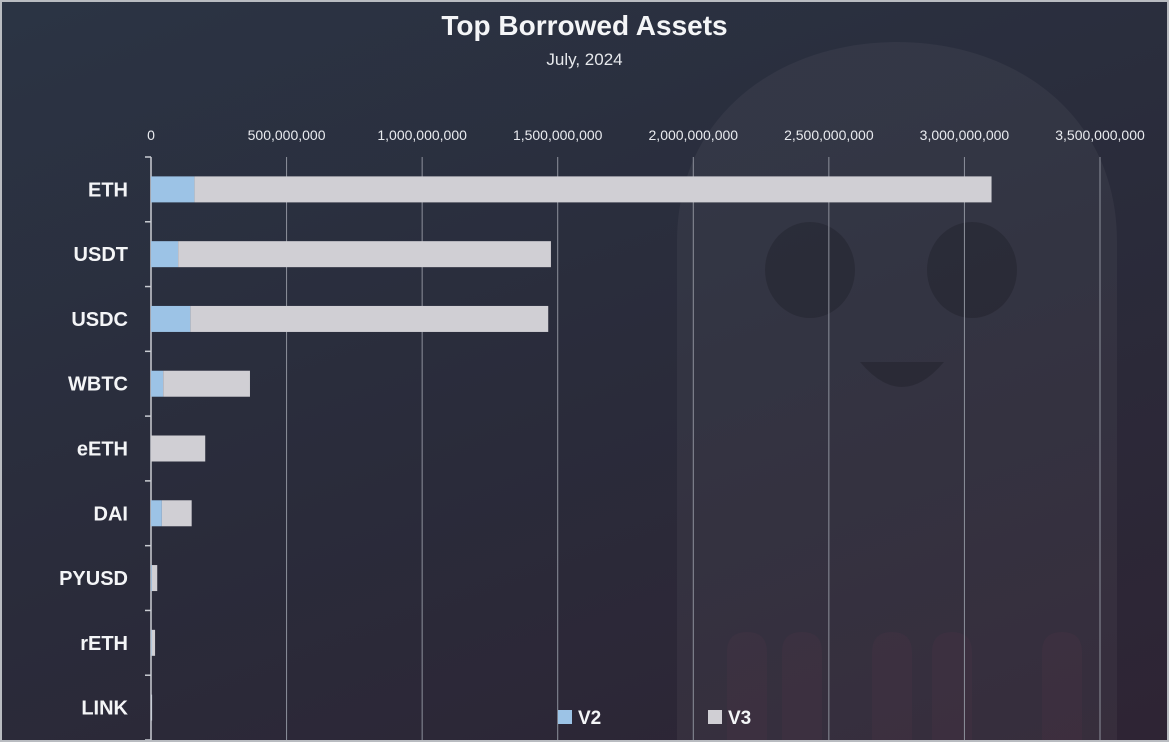 This screenshot has height=742, width=1169. I want to click on category-label: eETH, so click(102, 450).